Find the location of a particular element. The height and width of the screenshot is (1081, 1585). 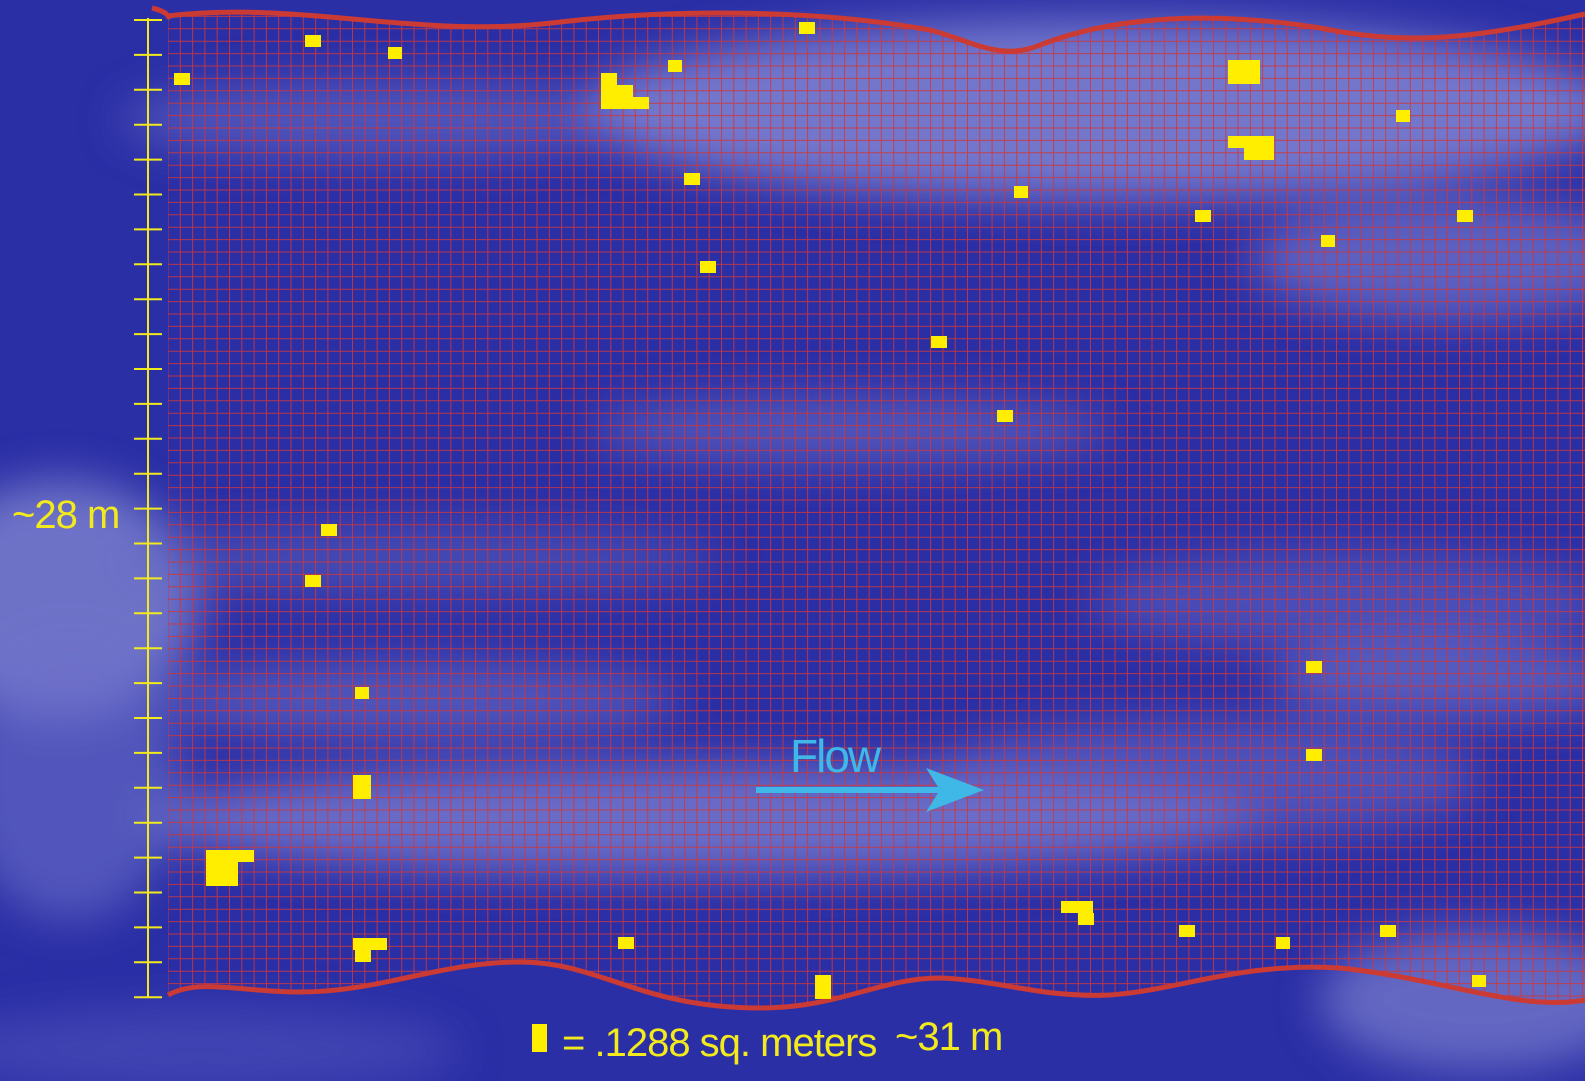

legend-text: = .1288 sq. meters is located at coordinates (719, 1043).